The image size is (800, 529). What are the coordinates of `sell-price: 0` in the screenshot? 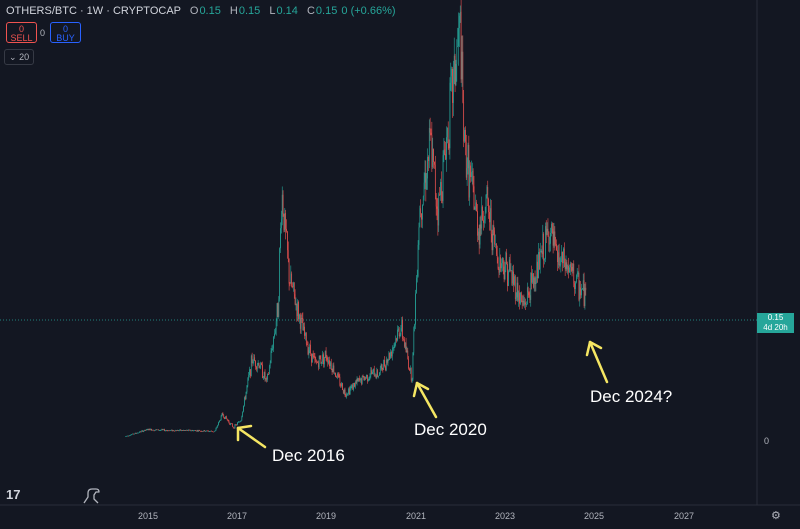 It's located at (21, 29).